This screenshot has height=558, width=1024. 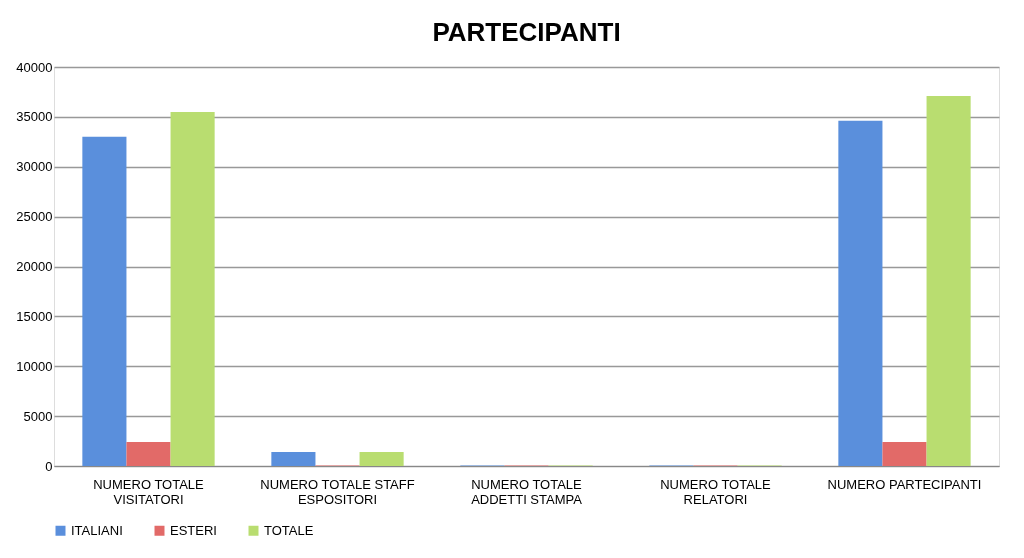 I want to click on legend-label: ESTERI, so click(x=193, y=530).